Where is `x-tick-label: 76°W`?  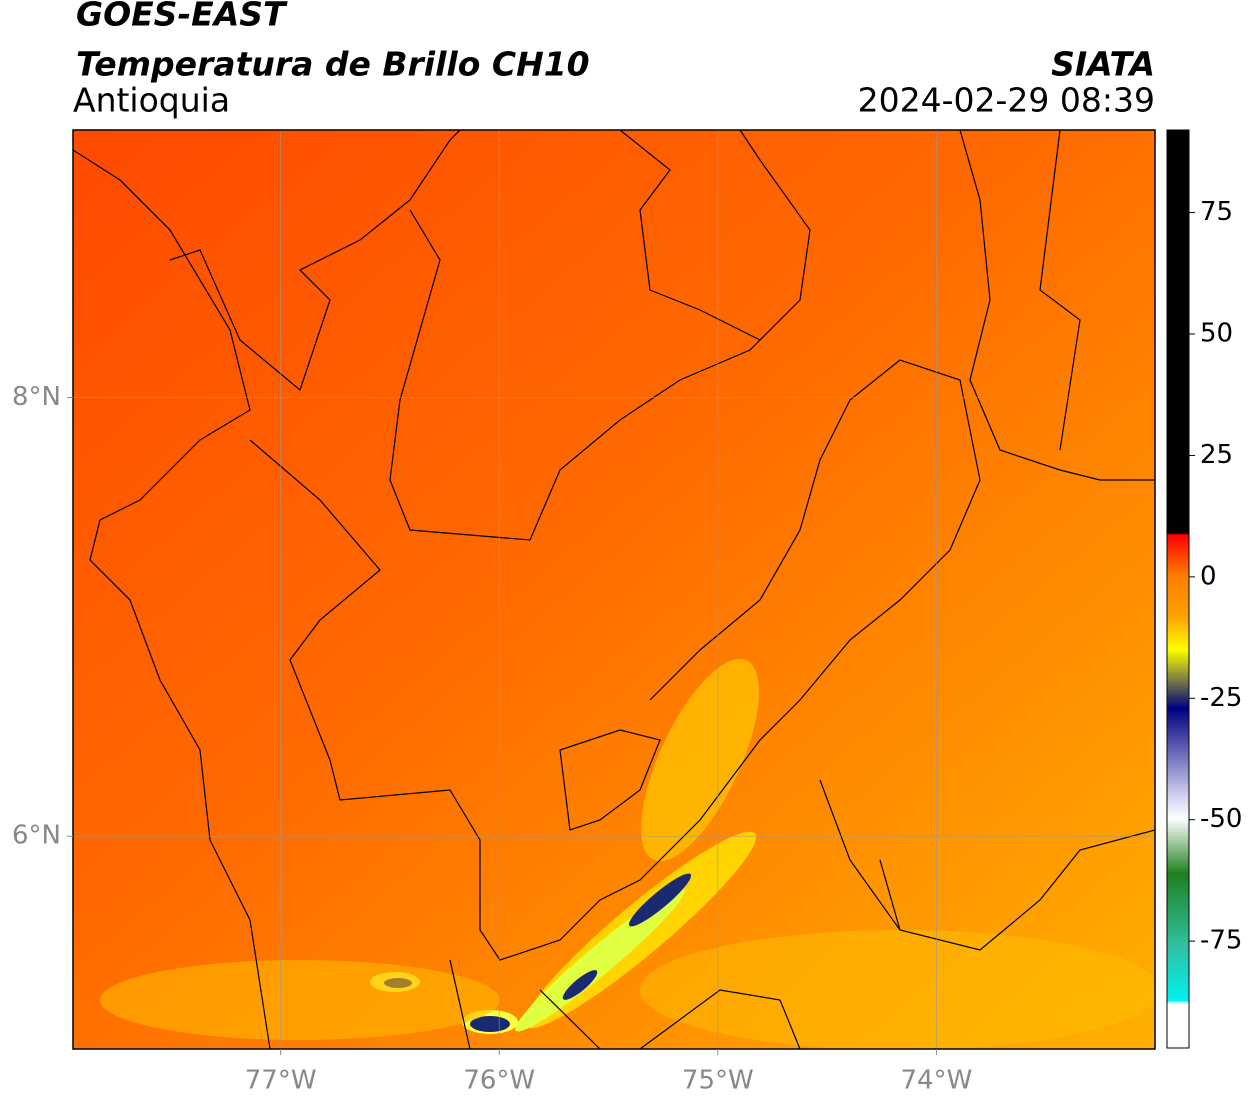 x-tick-label: 76°W is located at coordinates (499, 1081).